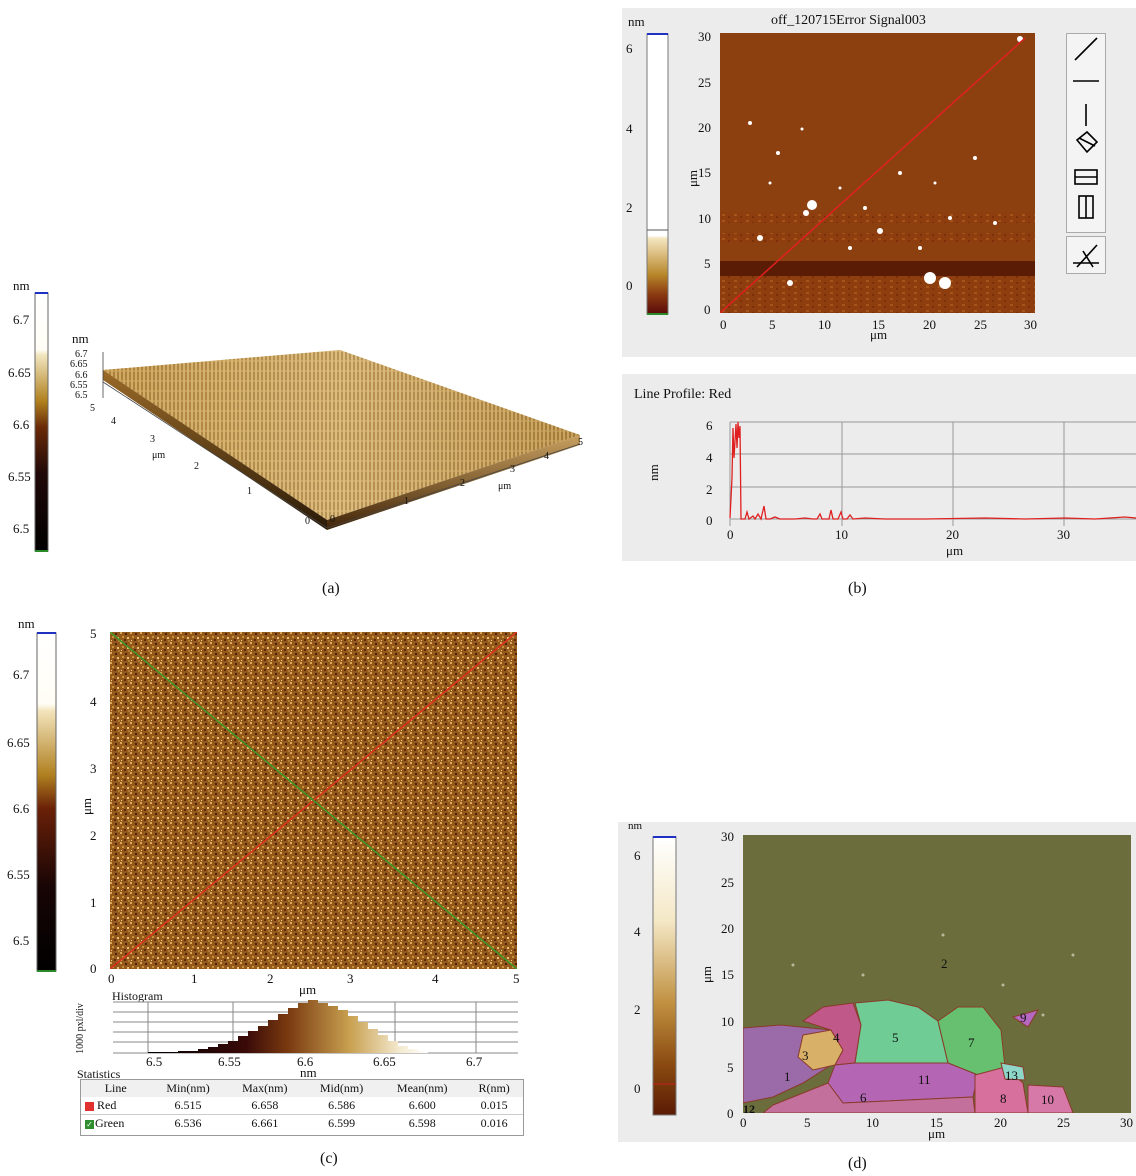  What do you see at coordinates (80, 1028) in the screenshot?
I see `histogram-y-label: 1000 pxl/div` at bounding box center [80, 1028].